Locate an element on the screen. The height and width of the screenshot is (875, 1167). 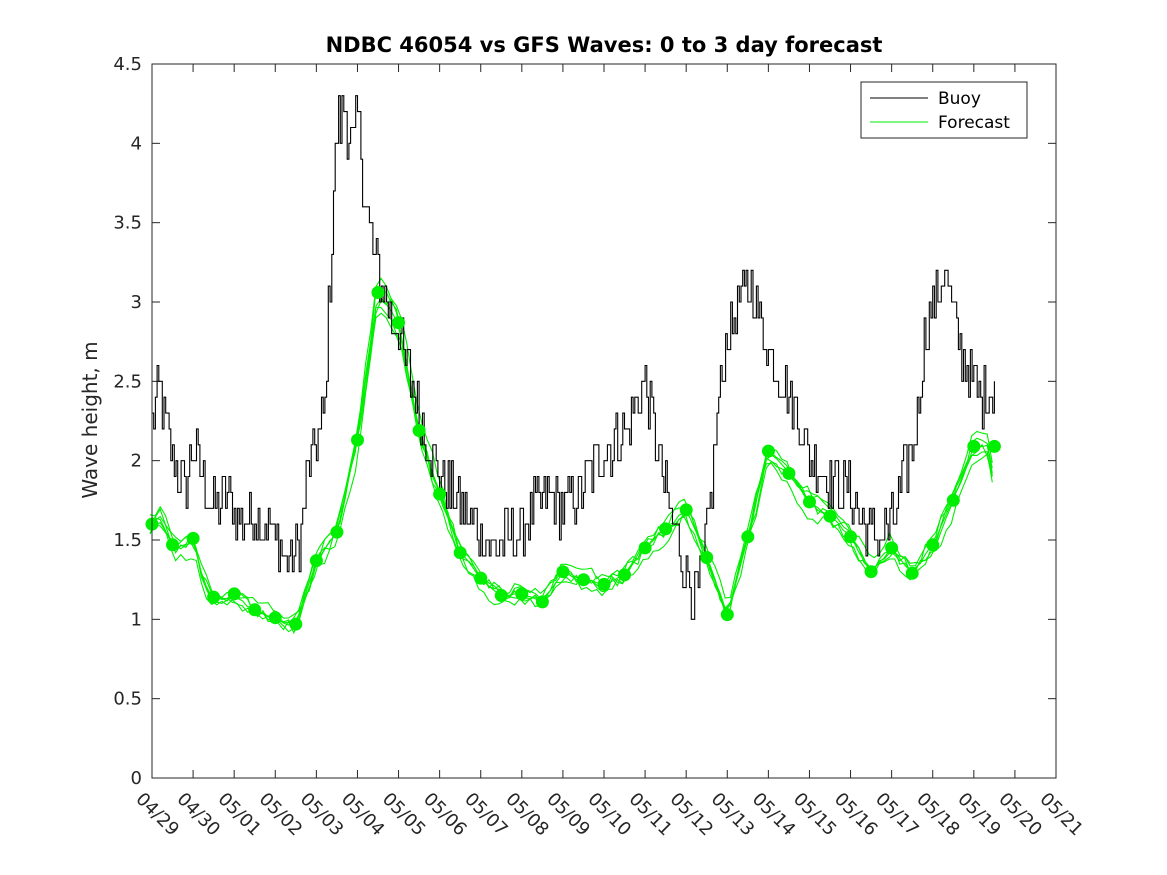
legend: Buoy Forecast is located at coordinates (944, 110).